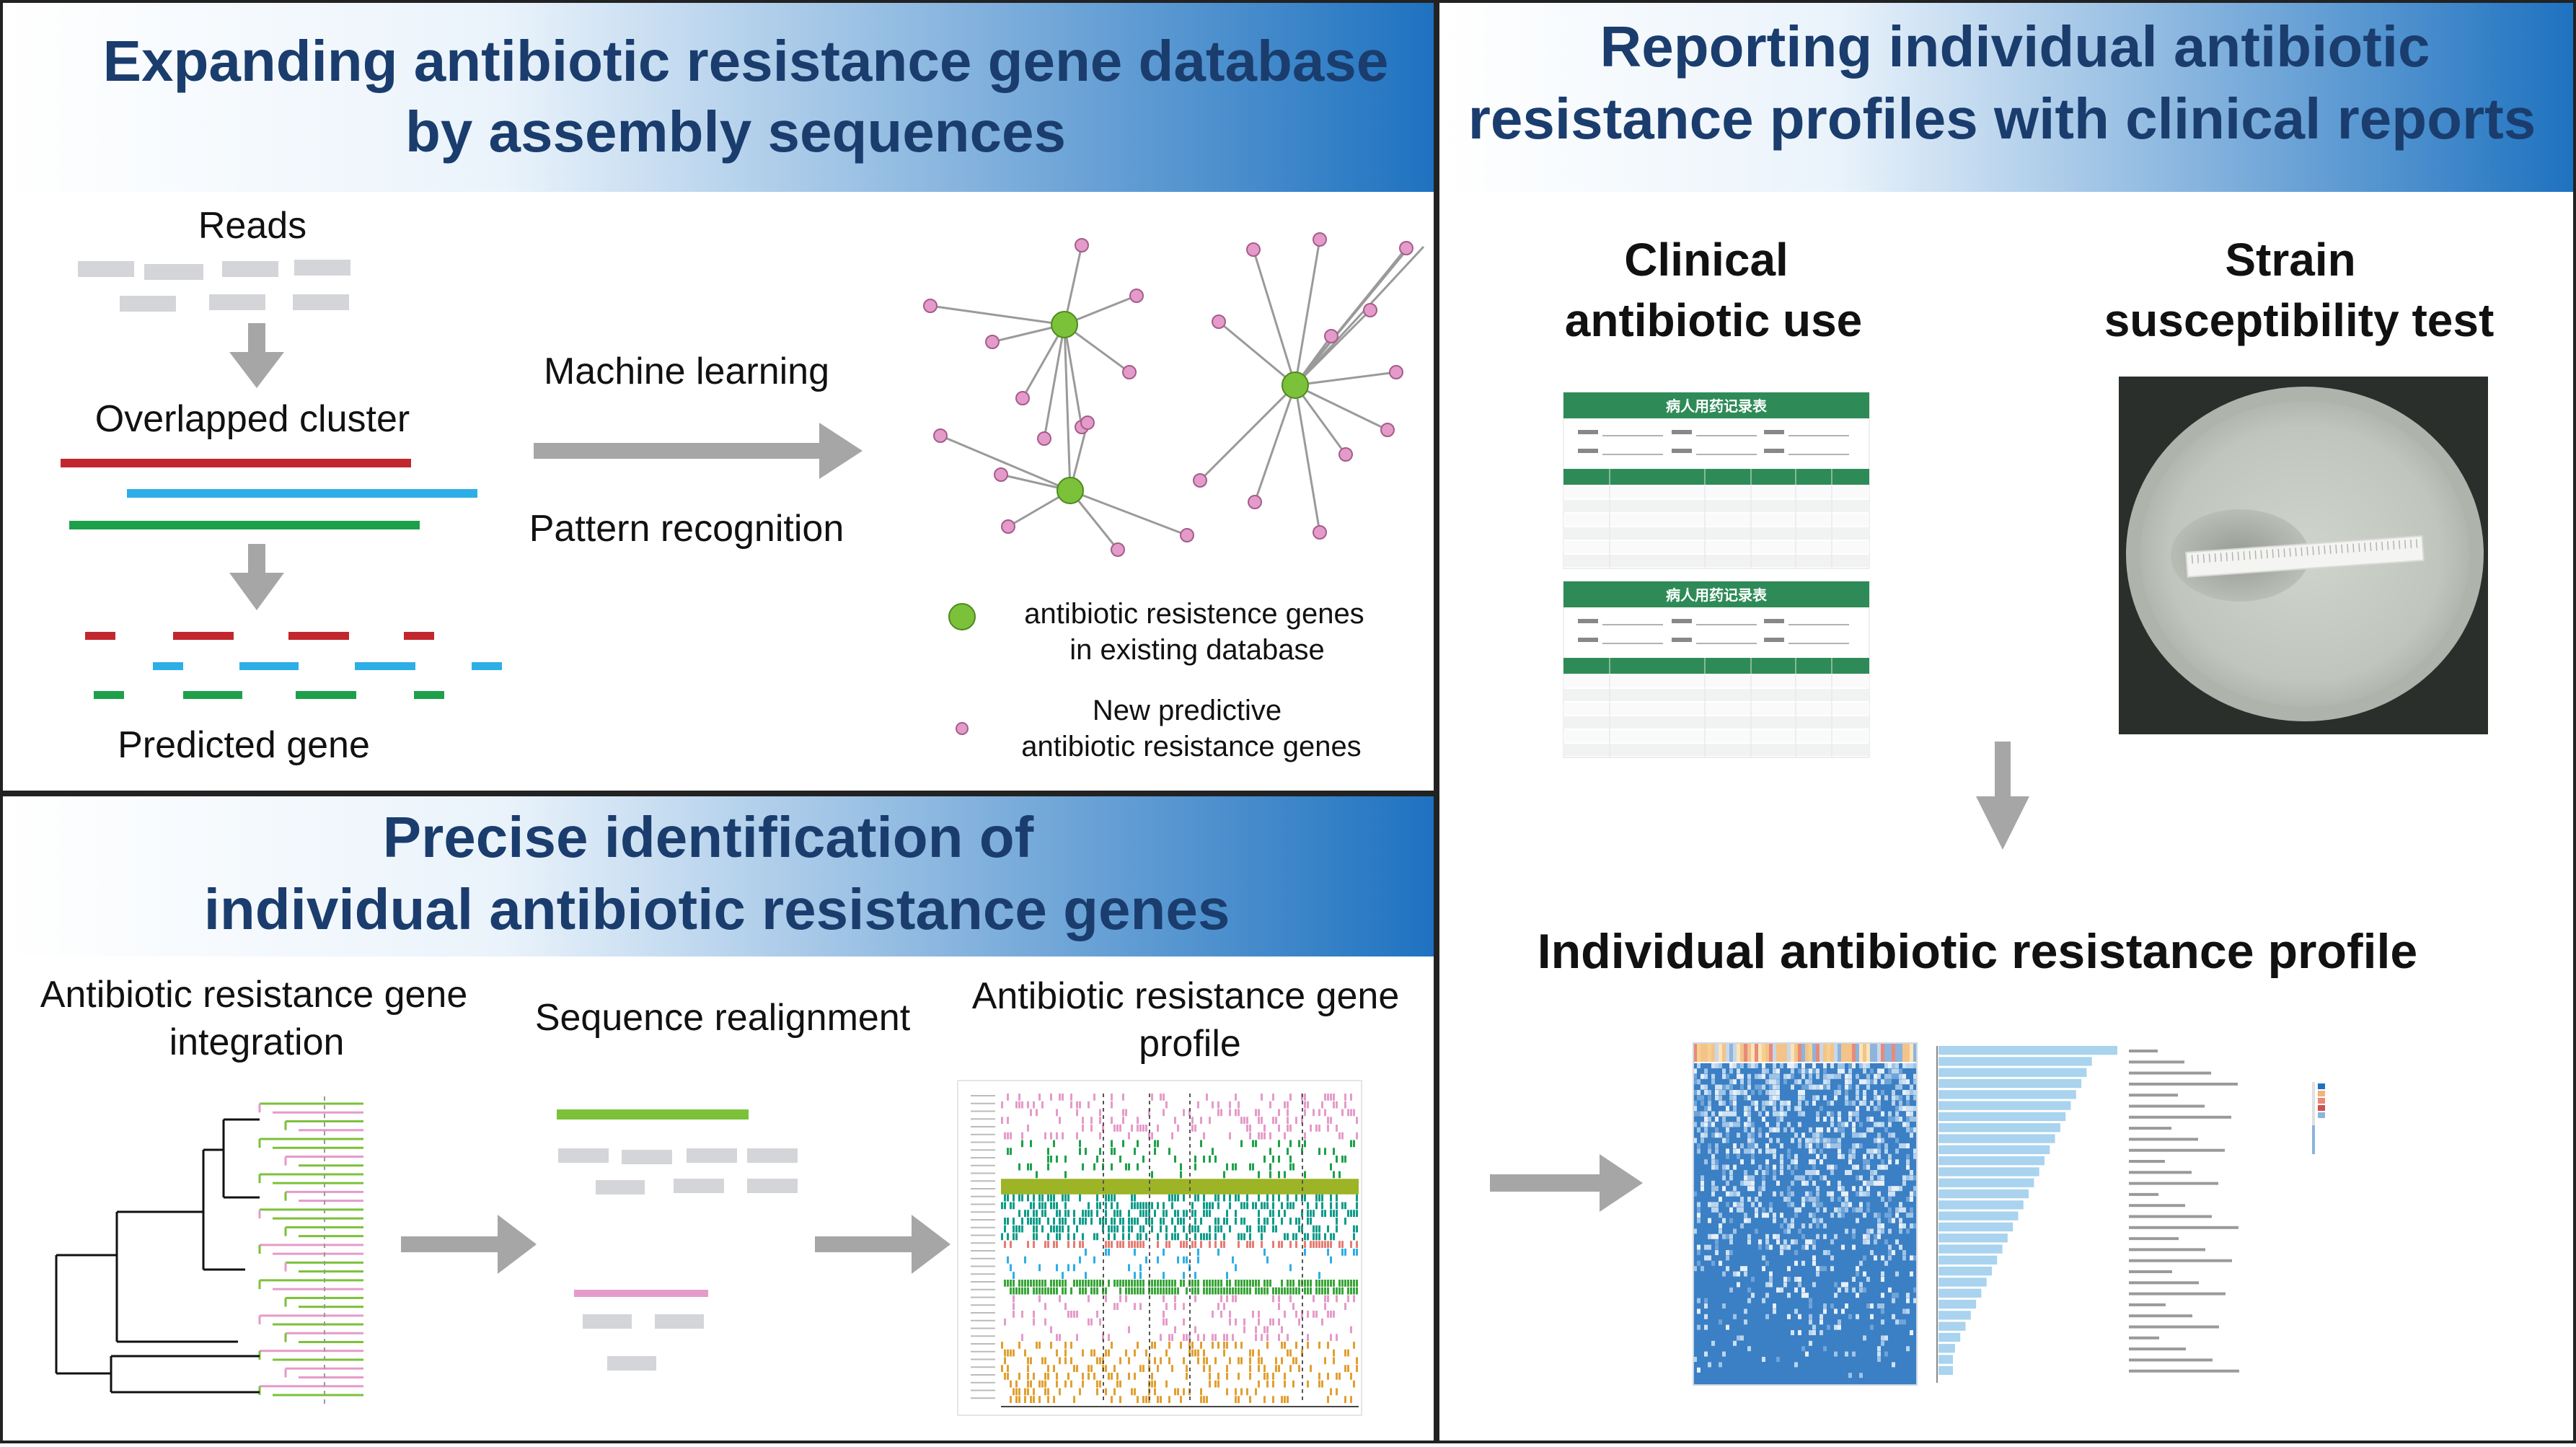  I want to click on predicted-gene-node, so click(1396, 372).